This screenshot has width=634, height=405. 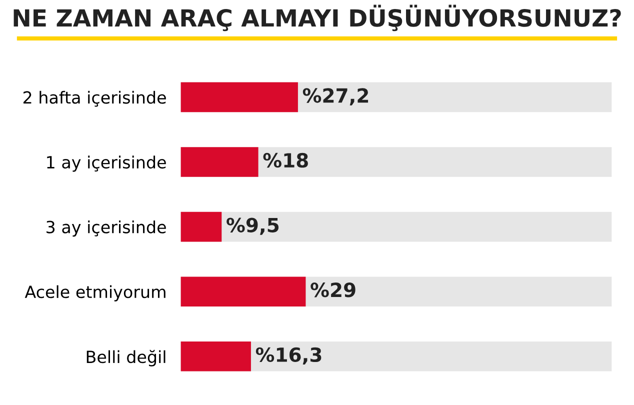 I want to click on data-label: %29, so click(x=333, y=290).